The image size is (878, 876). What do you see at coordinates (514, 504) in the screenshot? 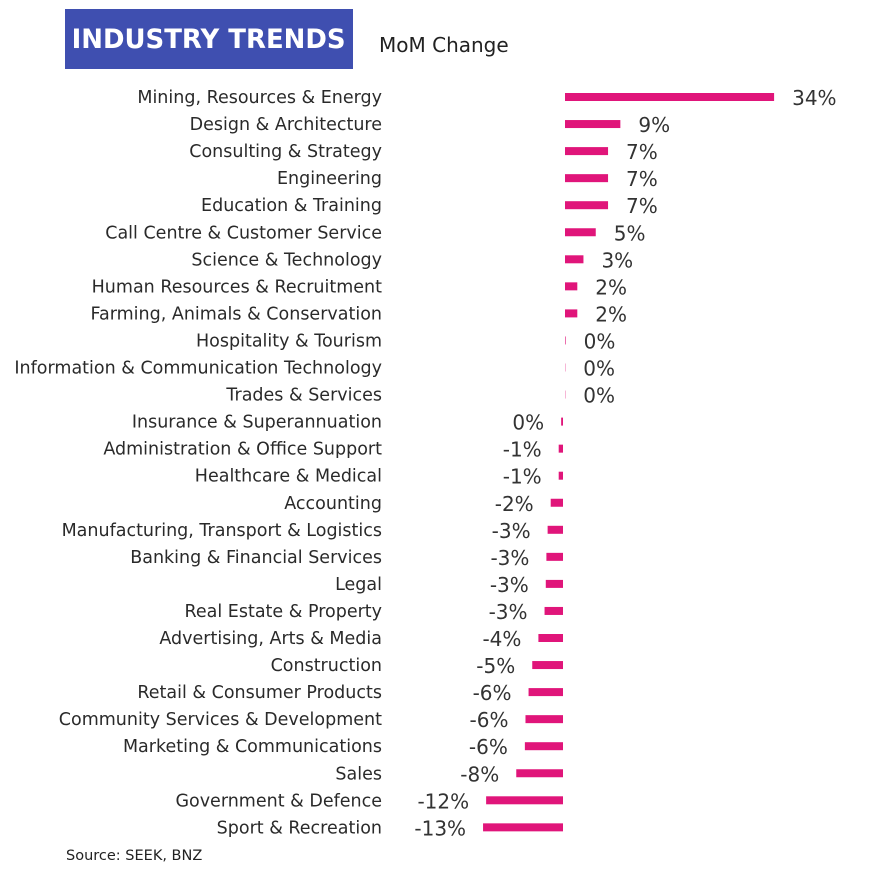
I see `data-label: -2%` at bounding box center [514, 504].